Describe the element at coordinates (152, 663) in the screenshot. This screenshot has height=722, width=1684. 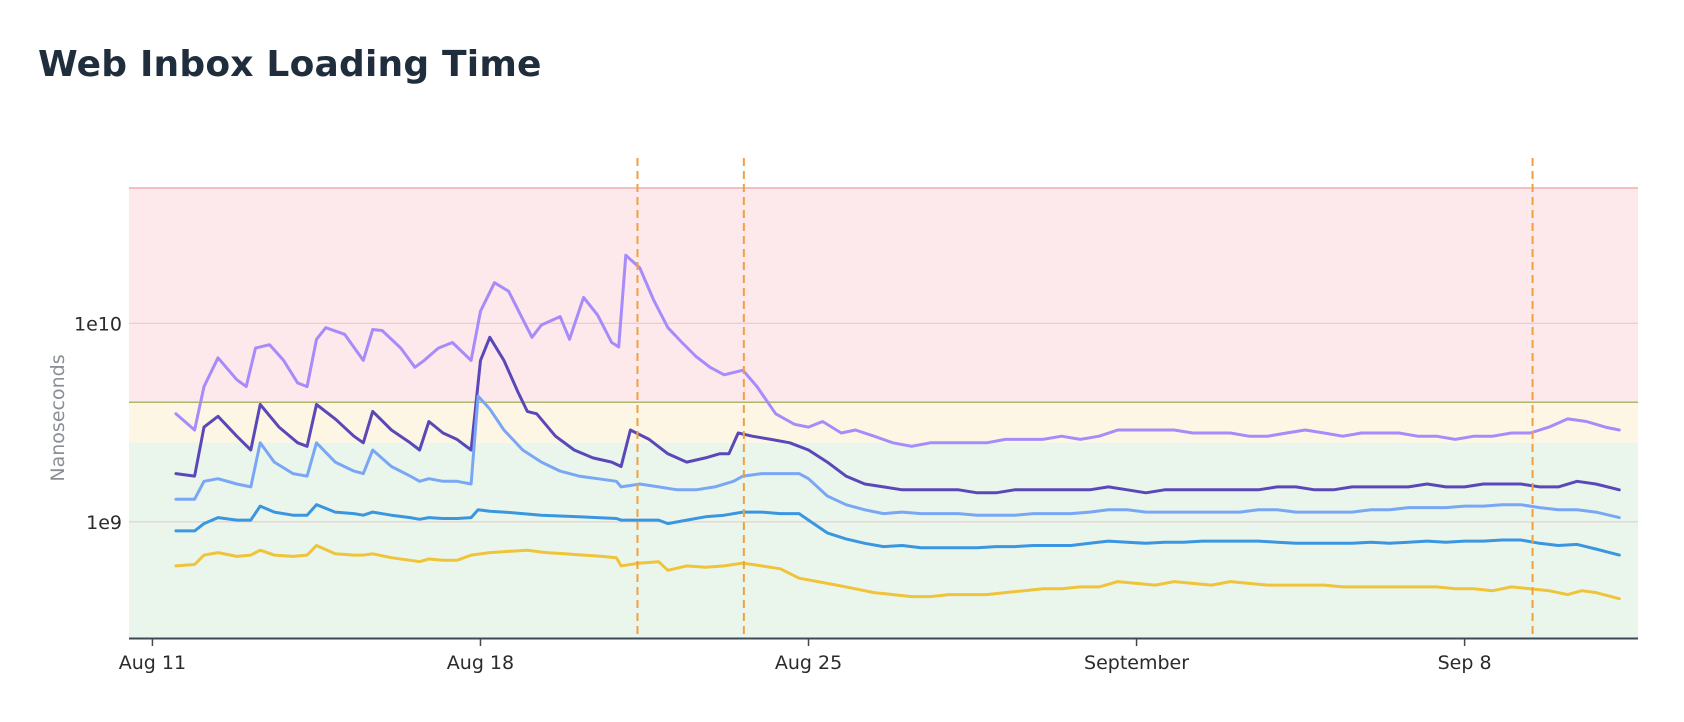
I see `x-tick-label-0: Aug 11` at that location.